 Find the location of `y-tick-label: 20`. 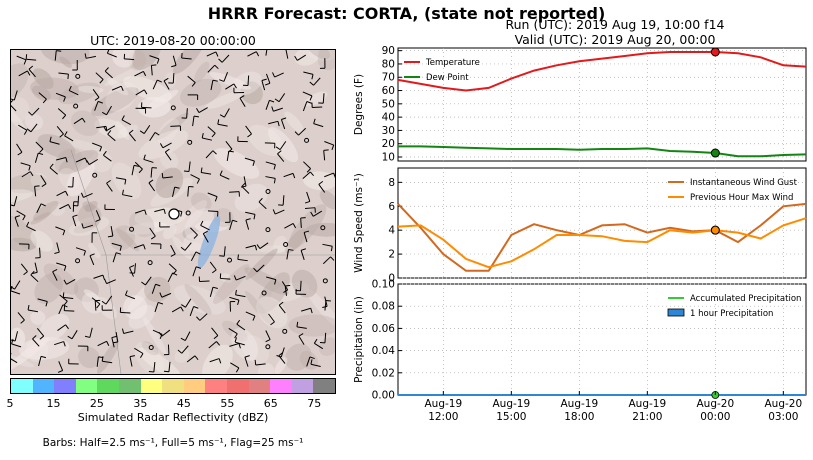

y-tick-label: 20 is located at coordinates (388, 144).